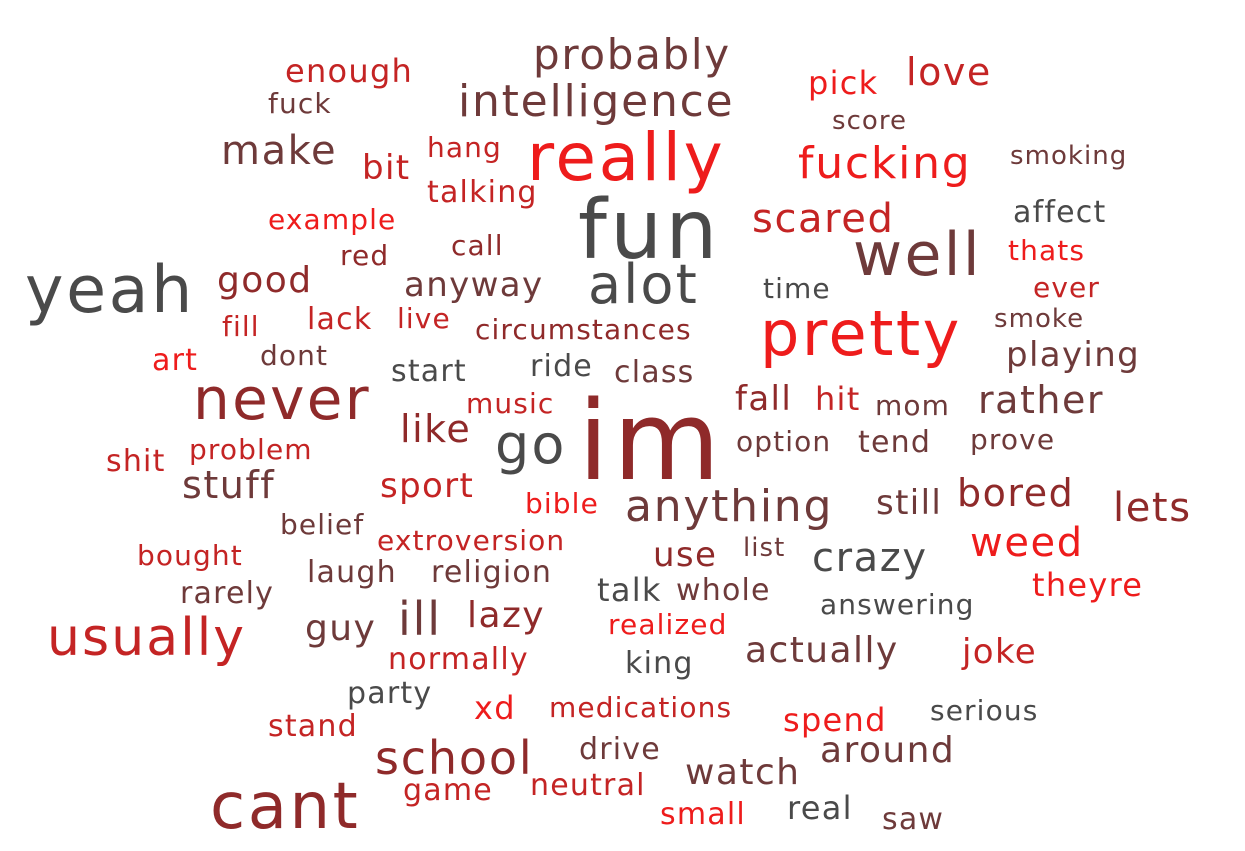  I want to click on word-theyre: theyre, so click(1088, 585).